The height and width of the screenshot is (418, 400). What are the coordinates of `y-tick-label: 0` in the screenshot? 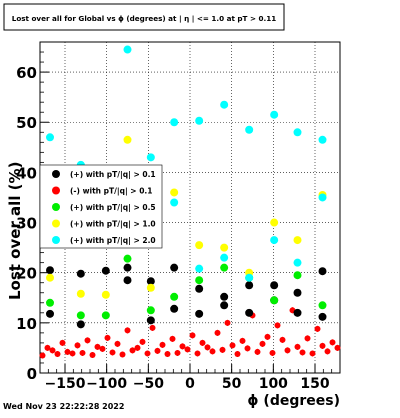 It's located at (32, 374).